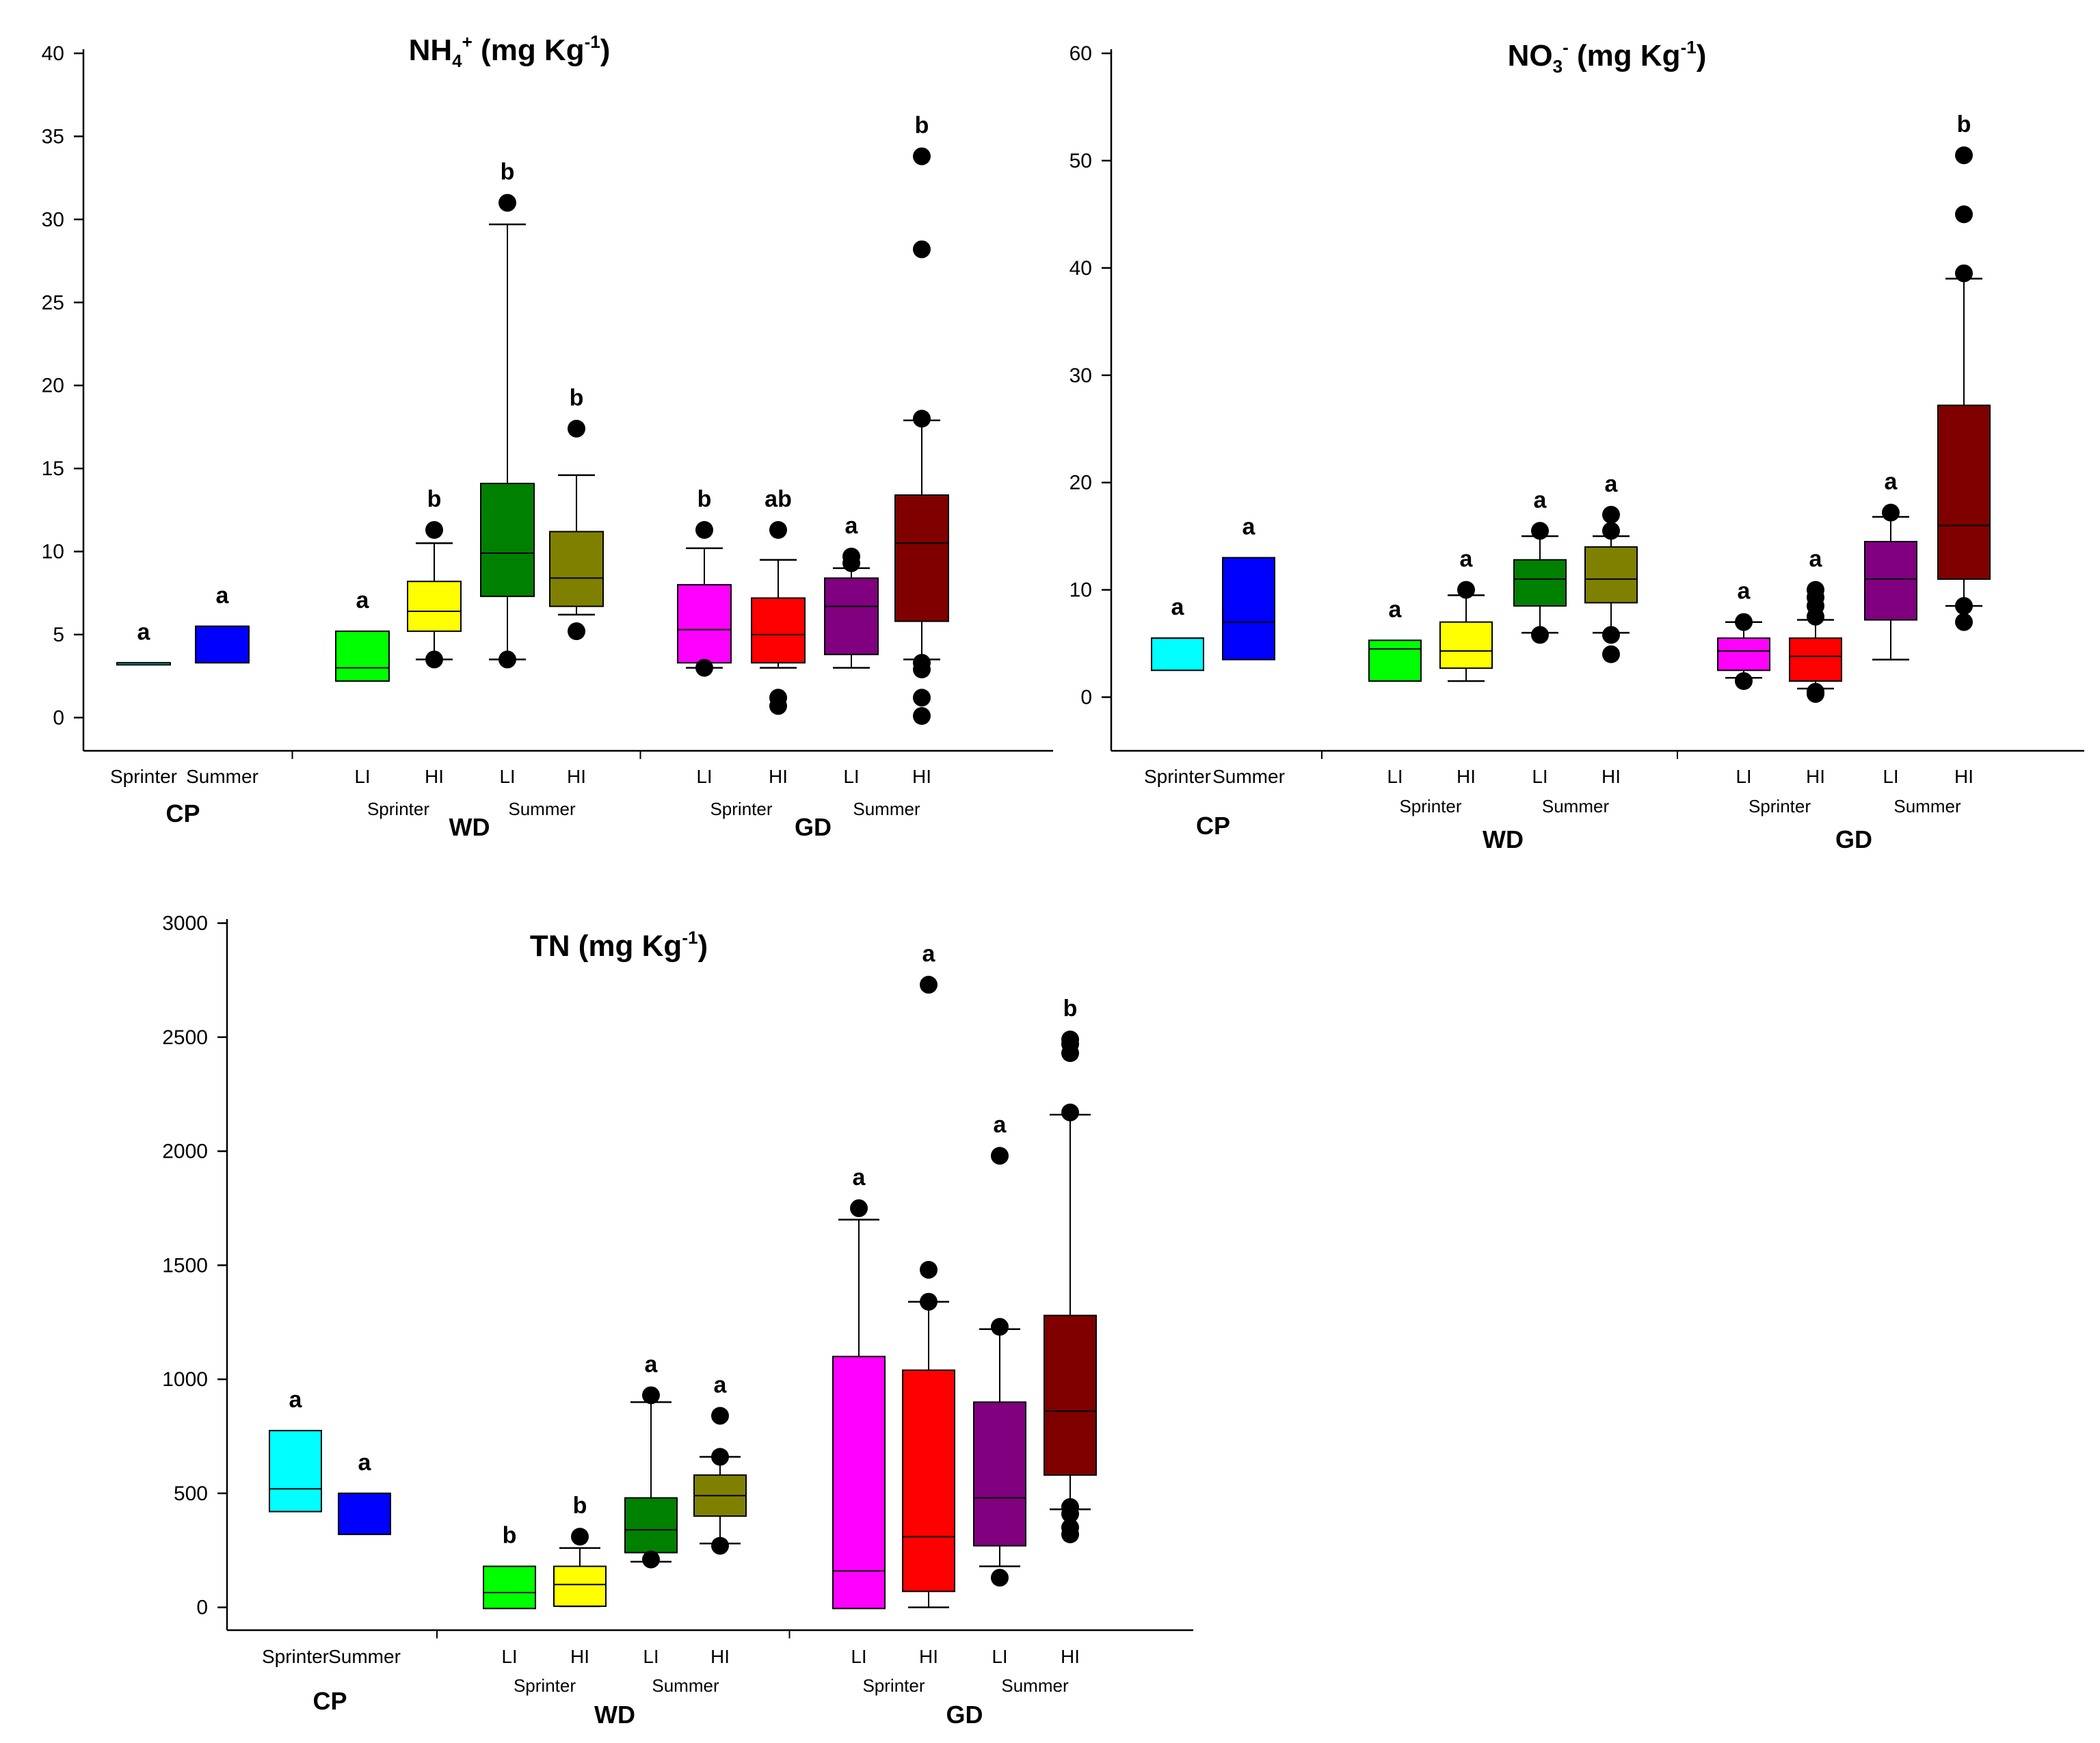 The height and width of the screenshot is (1743, 2100). I want to click on box-5: b, so click(576, 513).